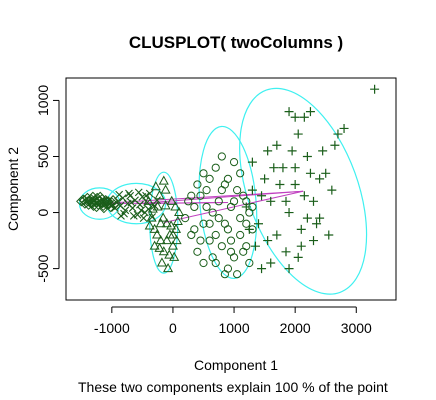 The image size is (436, 400). Describe the element at coordinates (43, 157) in the screenshot. I see `y-tick-label: 500` at that location.